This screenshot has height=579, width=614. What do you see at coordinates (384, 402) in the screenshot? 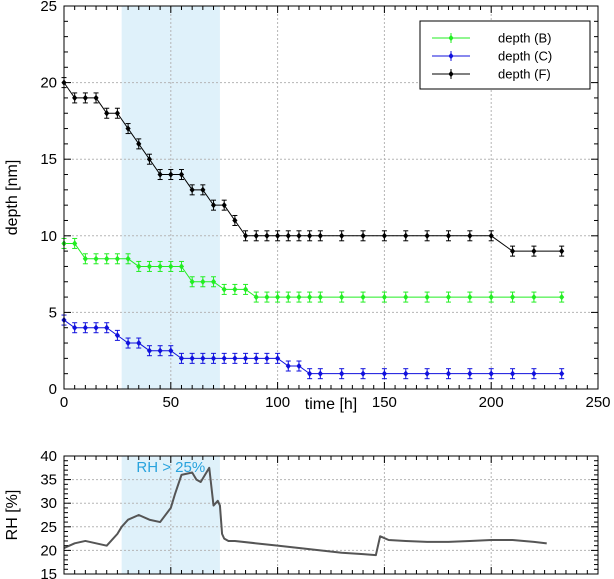
I see `x-tick-label: 150` at bounding box center [384, 402].